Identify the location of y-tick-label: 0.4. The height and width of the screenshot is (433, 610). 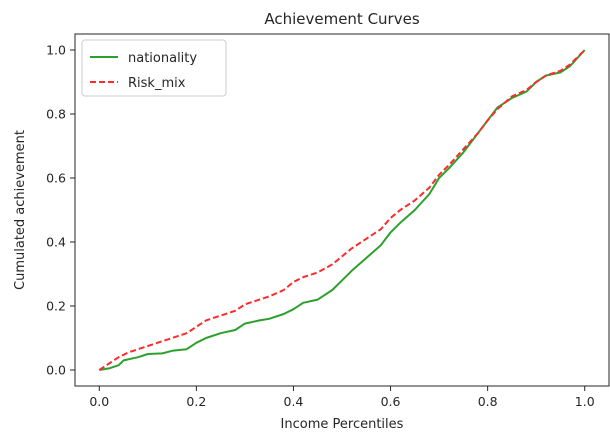
(56, 242).